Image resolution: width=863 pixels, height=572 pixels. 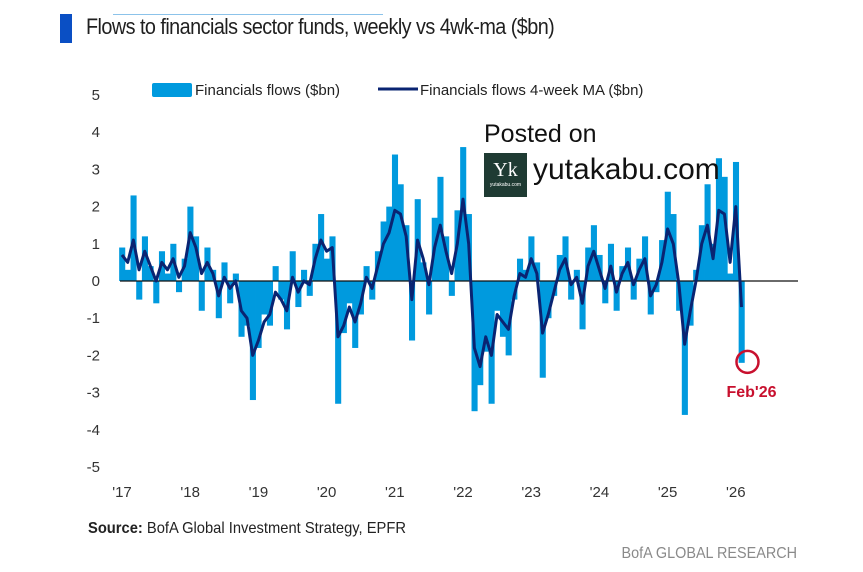 What do you see at coordinates (736, 492) in the screenshot?
I see `x-tick-label: '26` at bounding box center [736, 492].